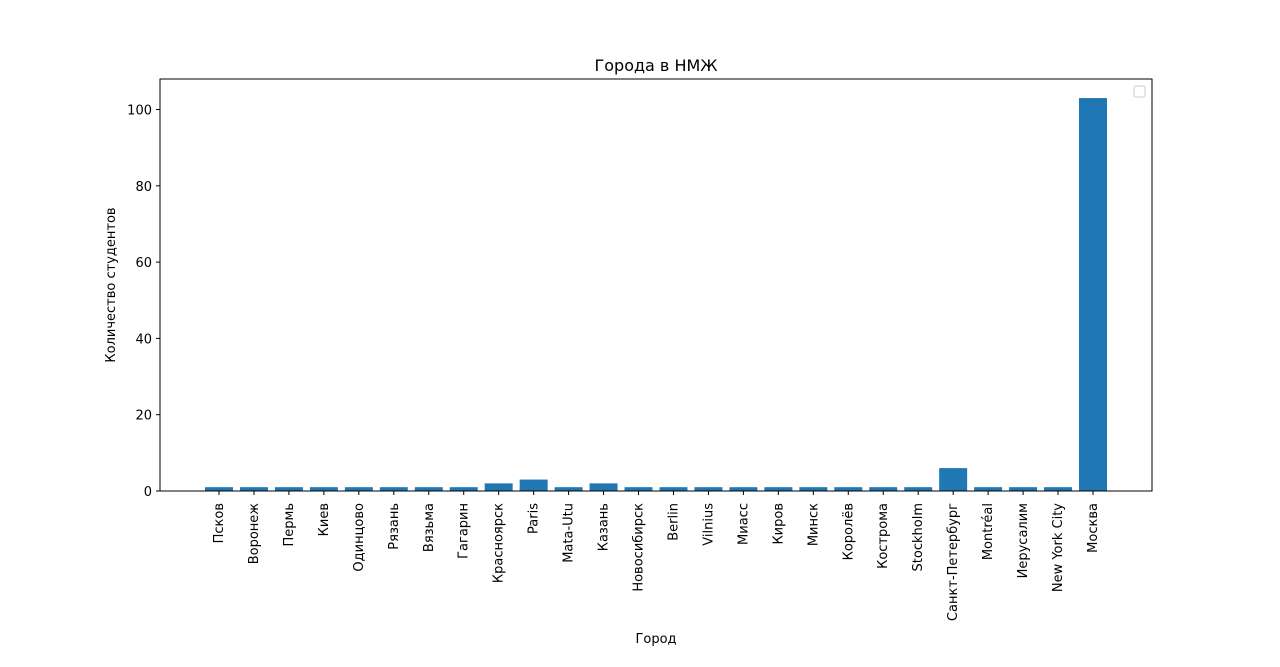  Describe the element at coordinates (394, 526) in the screenshot. I see `x-tick-label: Рязань` at that location.